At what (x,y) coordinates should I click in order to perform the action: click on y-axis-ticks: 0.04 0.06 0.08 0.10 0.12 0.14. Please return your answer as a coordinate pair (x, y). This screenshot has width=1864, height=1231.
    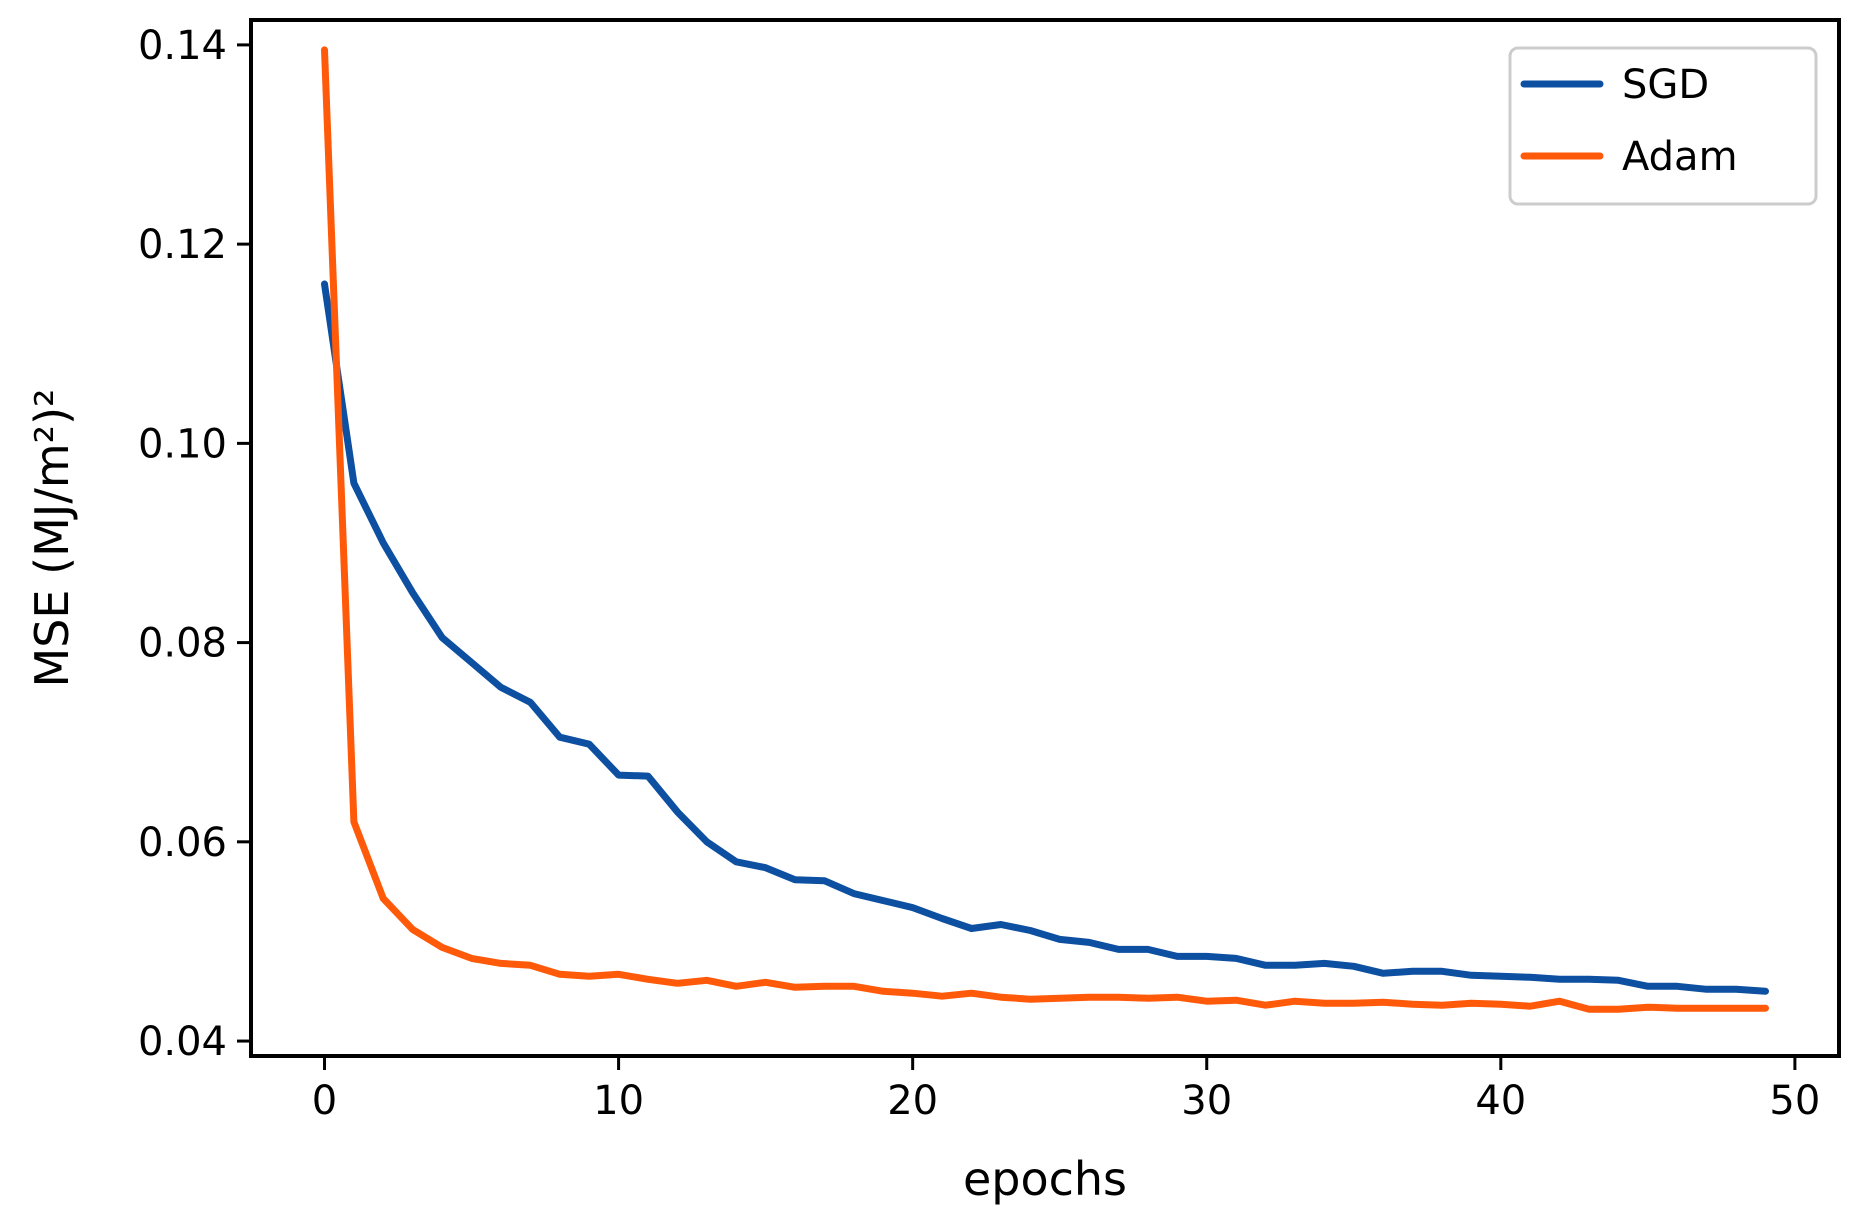
    Looking at the image, I should click on (194, 544).